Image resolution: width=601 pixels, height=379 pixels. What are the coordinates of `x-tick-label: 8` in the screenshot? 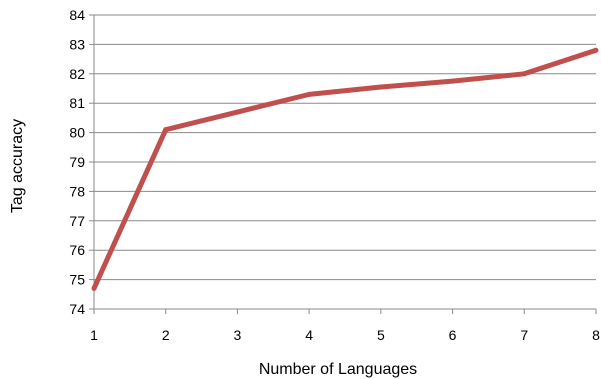 It's located at (596, 335).